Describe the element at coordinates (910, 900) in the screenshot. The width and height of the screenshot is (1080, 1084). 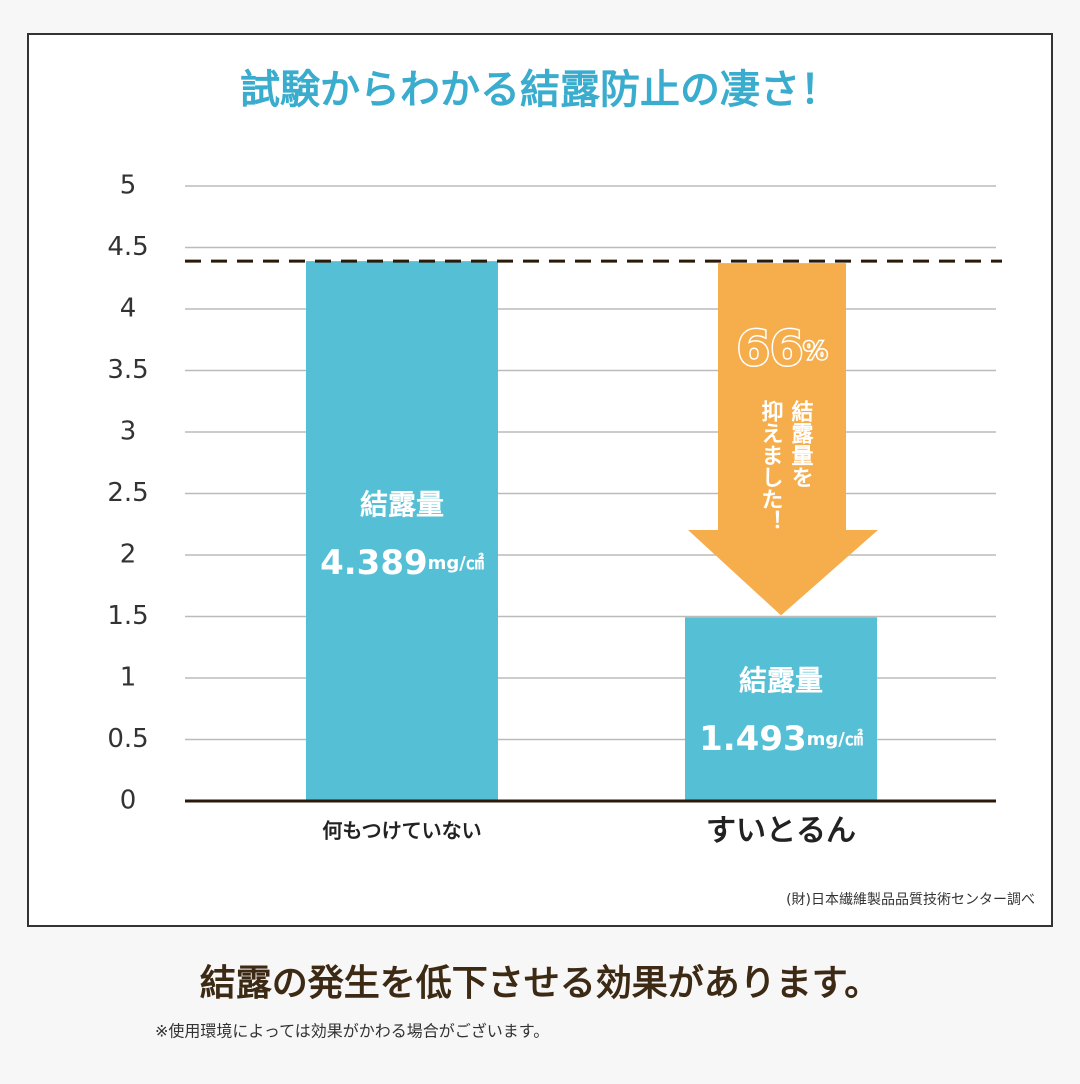
I see `source-note: (財)日本繊維製品品質技術センター調べ` at that location.